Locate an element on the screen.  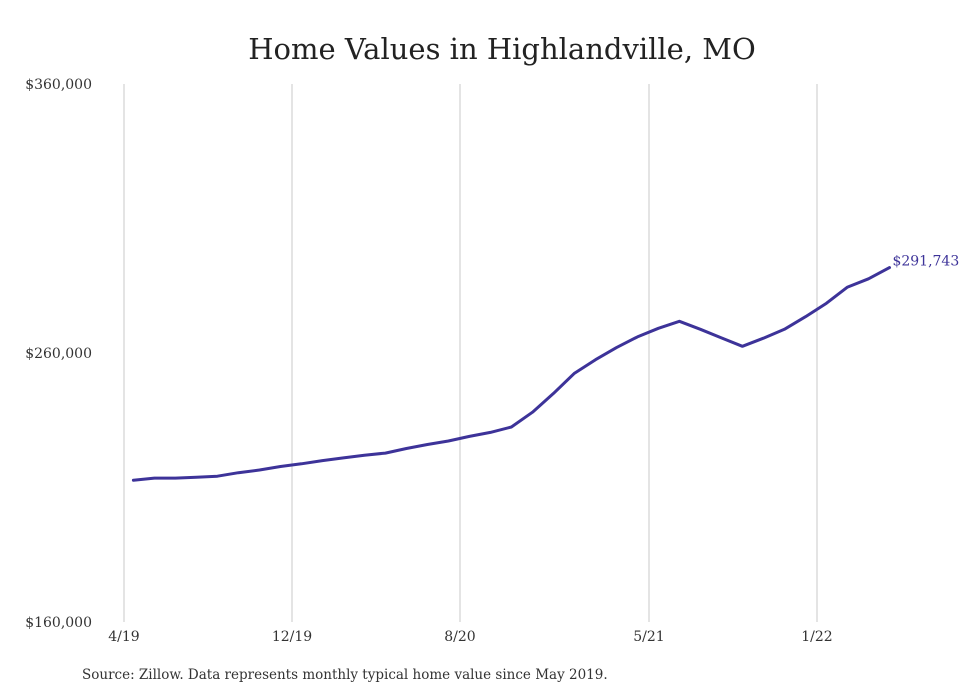
x-tick-label: 12/19 is located at coordinates (292, 637).